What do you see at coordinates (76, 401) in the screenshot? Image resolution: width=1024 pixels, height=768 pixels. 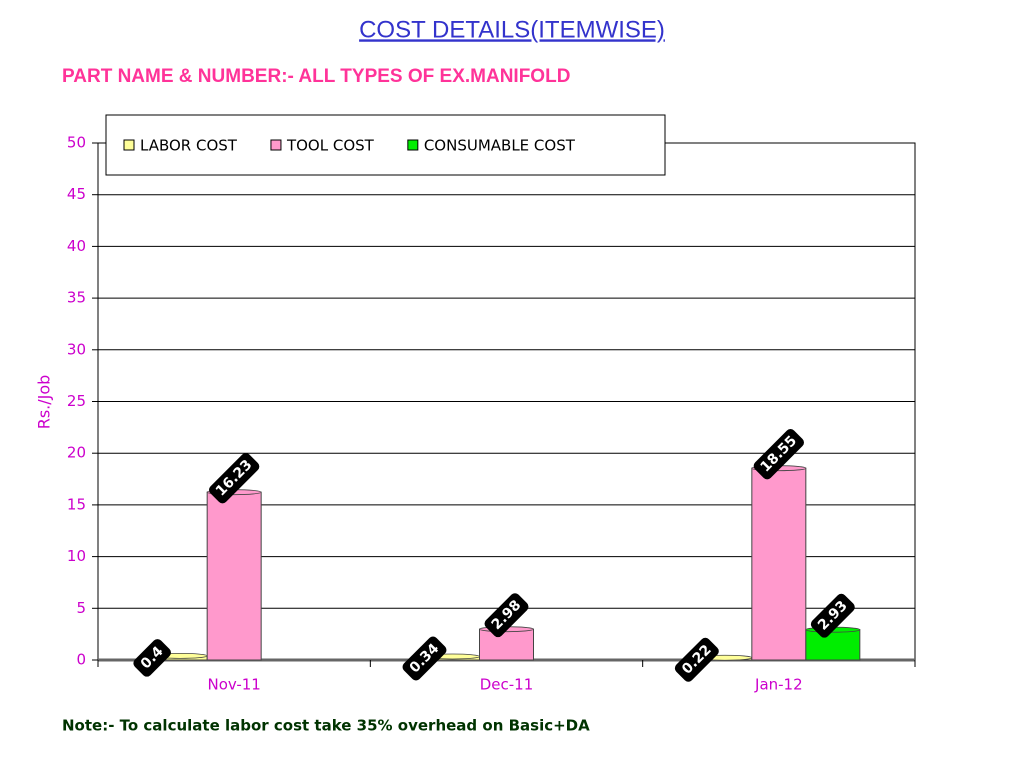 I see `y-tick-label: 25` at bounding box center [76, 401].